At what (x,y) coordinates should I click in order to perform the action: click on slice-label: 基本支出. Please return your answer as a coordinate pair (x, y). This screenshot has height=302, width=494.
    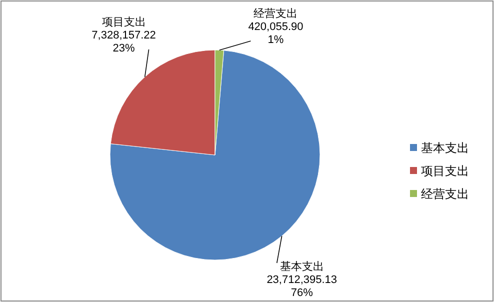
    Looking at the image, I should click on (302, 266).